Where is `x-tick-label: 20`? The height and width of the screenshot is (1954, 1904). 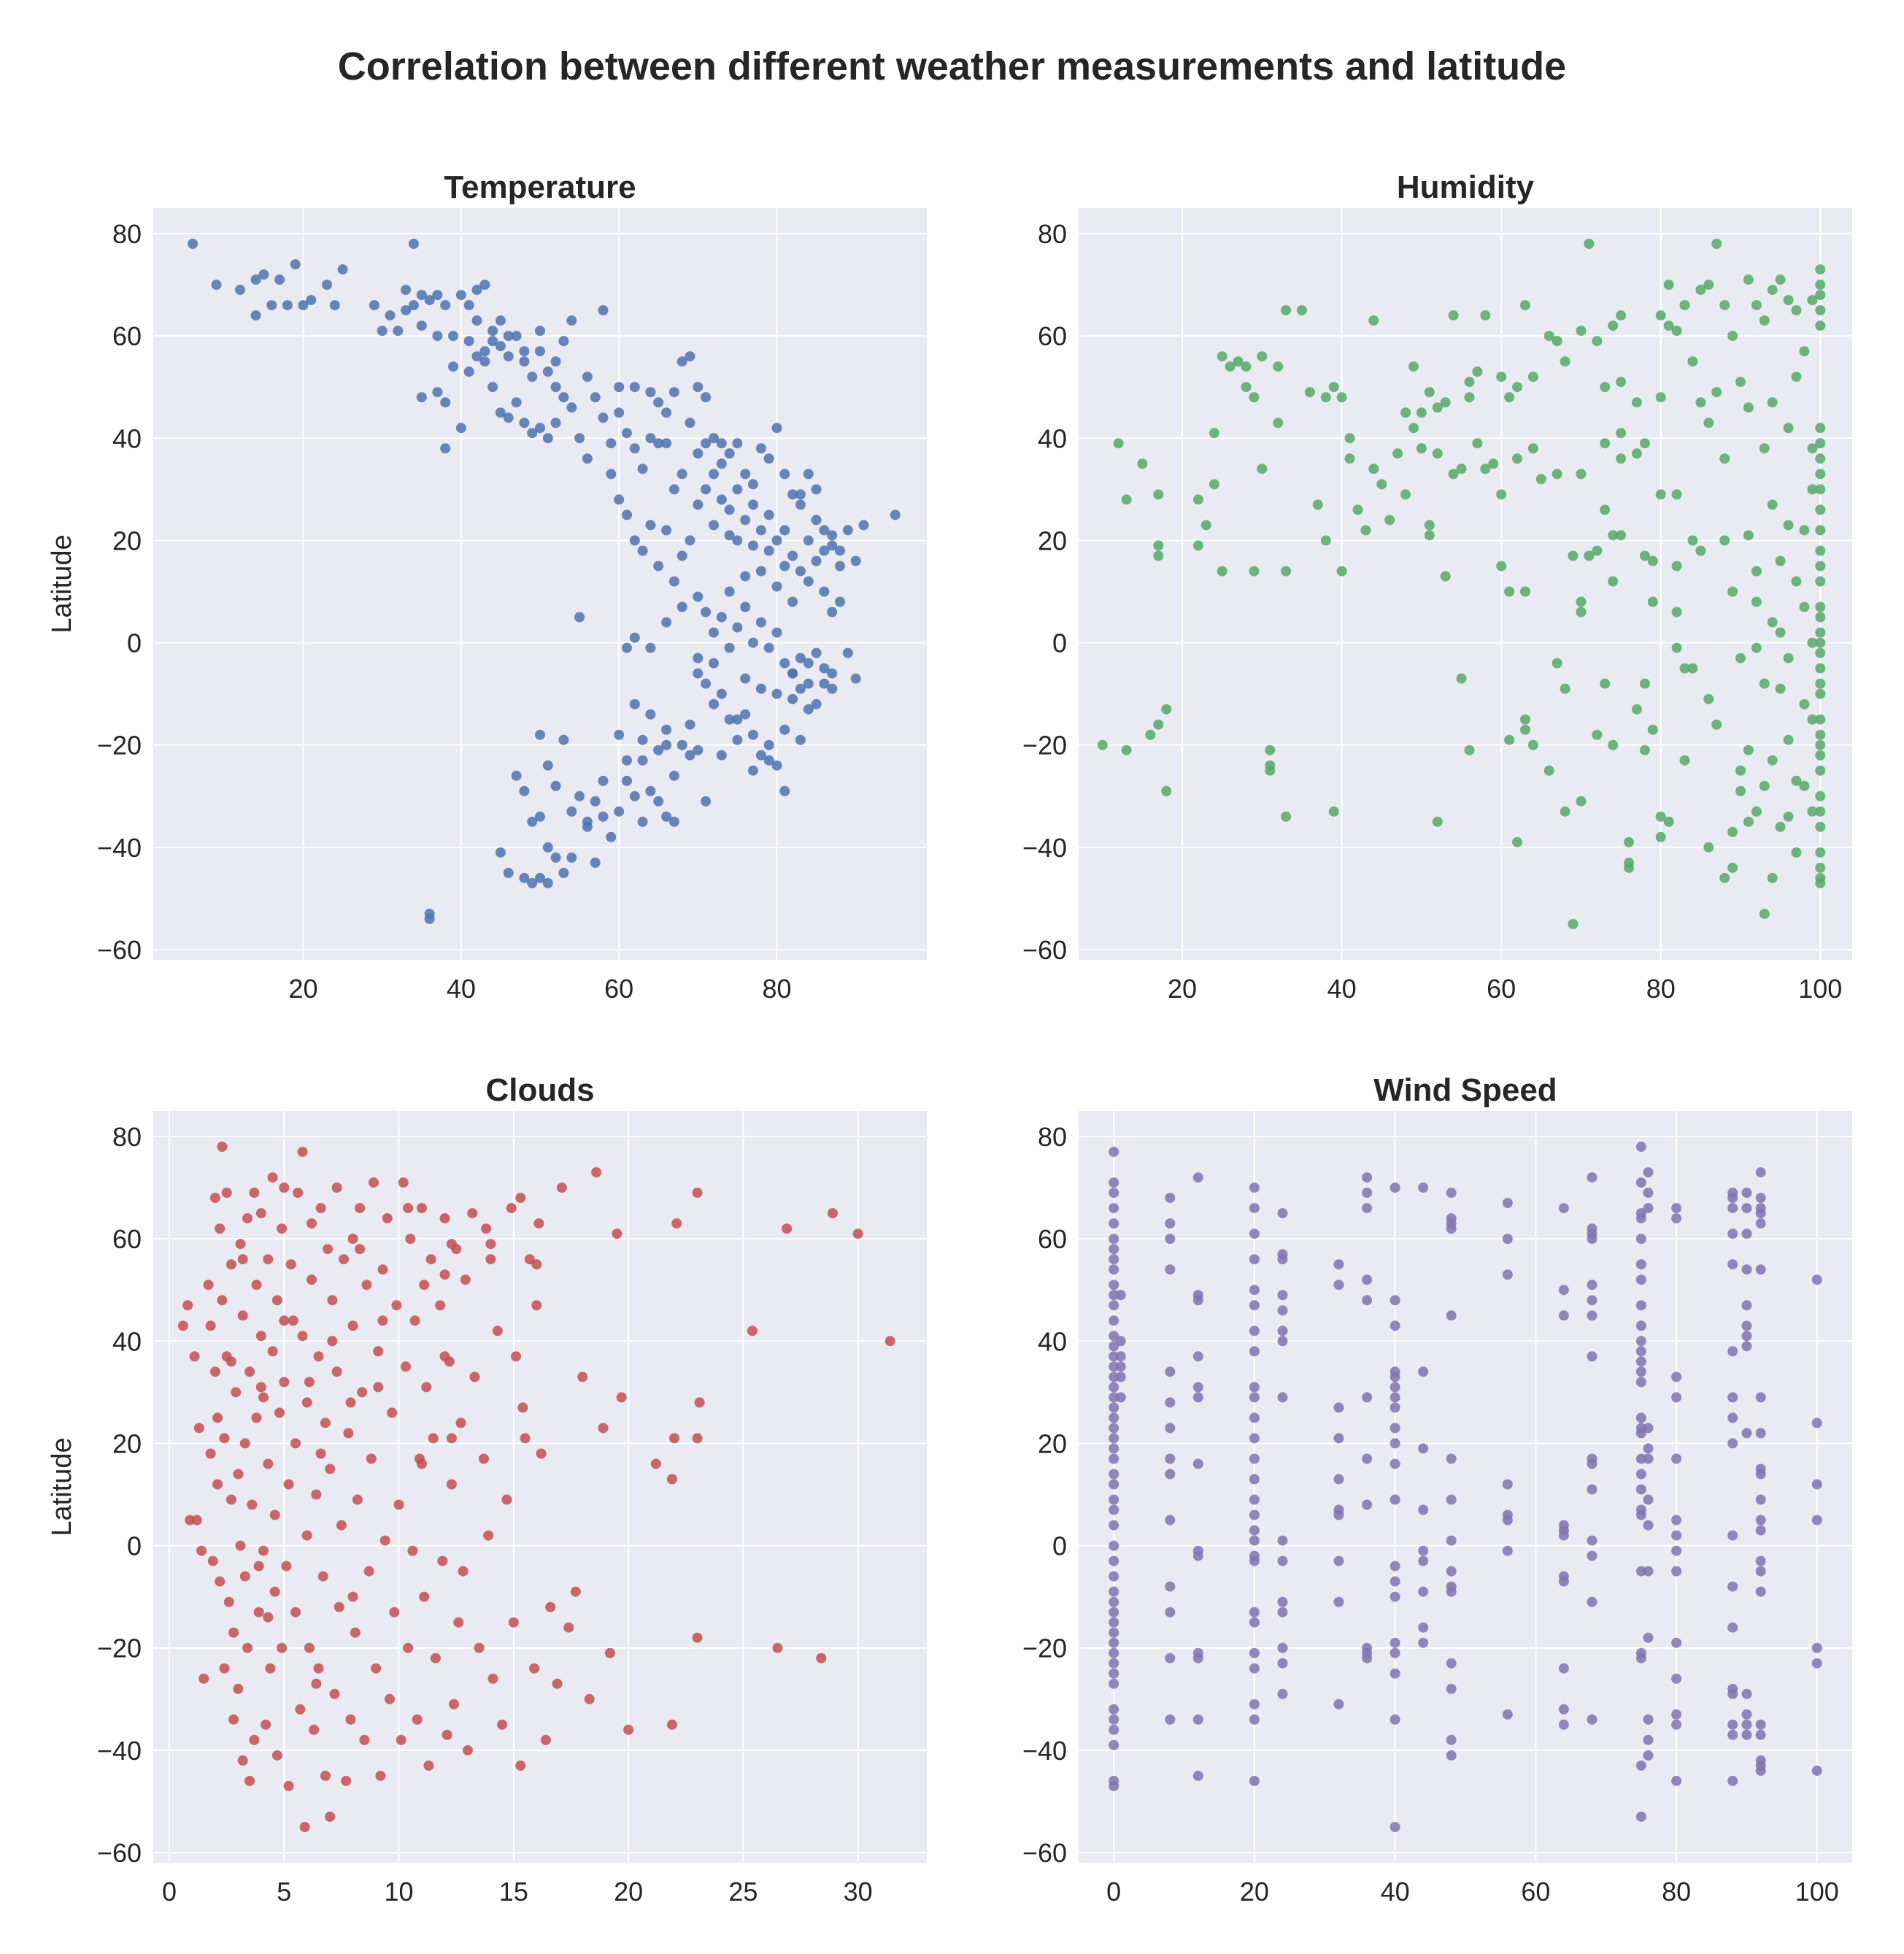
x-tick-label: 20 is located at coordinates (629, 1892).